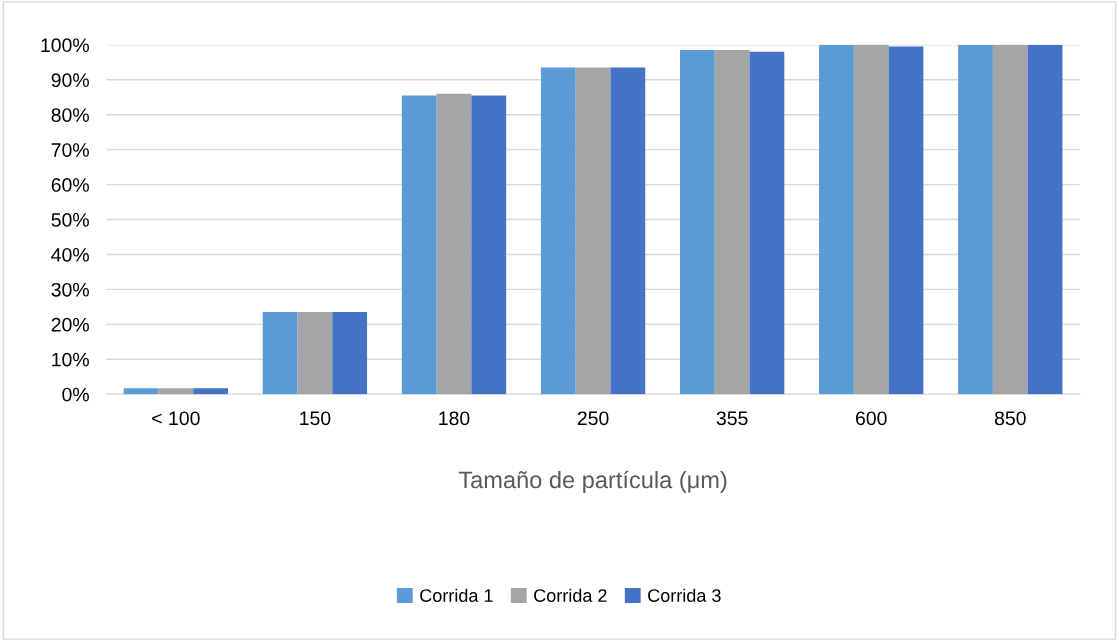 This screenshot has height=641, width=1119. Describe the element at coordinates (65, 45) in the screenshot. I see `y-tick-label: 100%` at that location.